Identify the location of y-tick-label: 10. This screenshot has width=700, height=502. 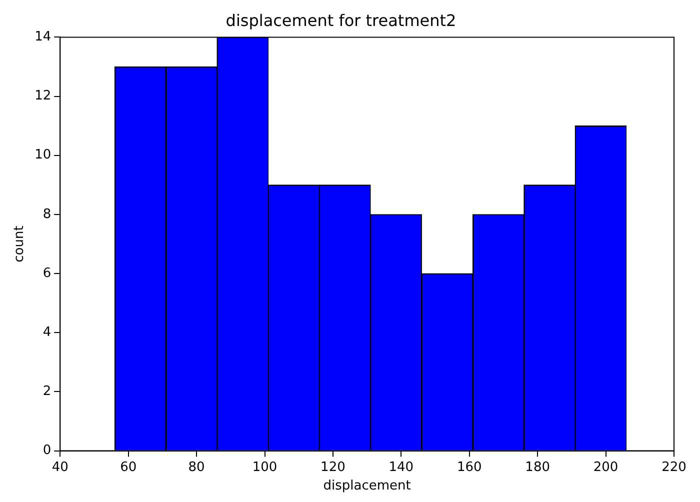
(43, 155).